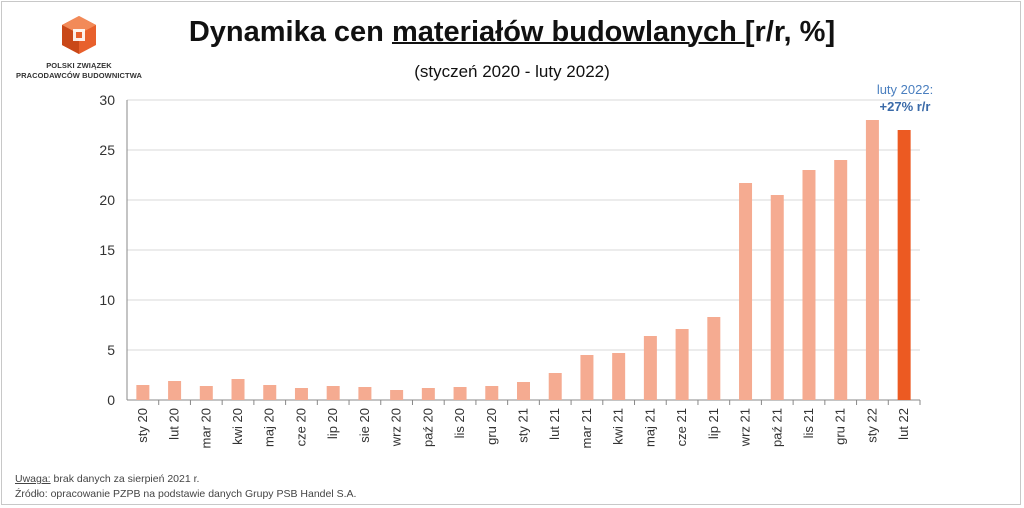  Describe the element at coordinates (618, 426) in the screenshot. I see `x-tick-label: kwi 21` at that location.